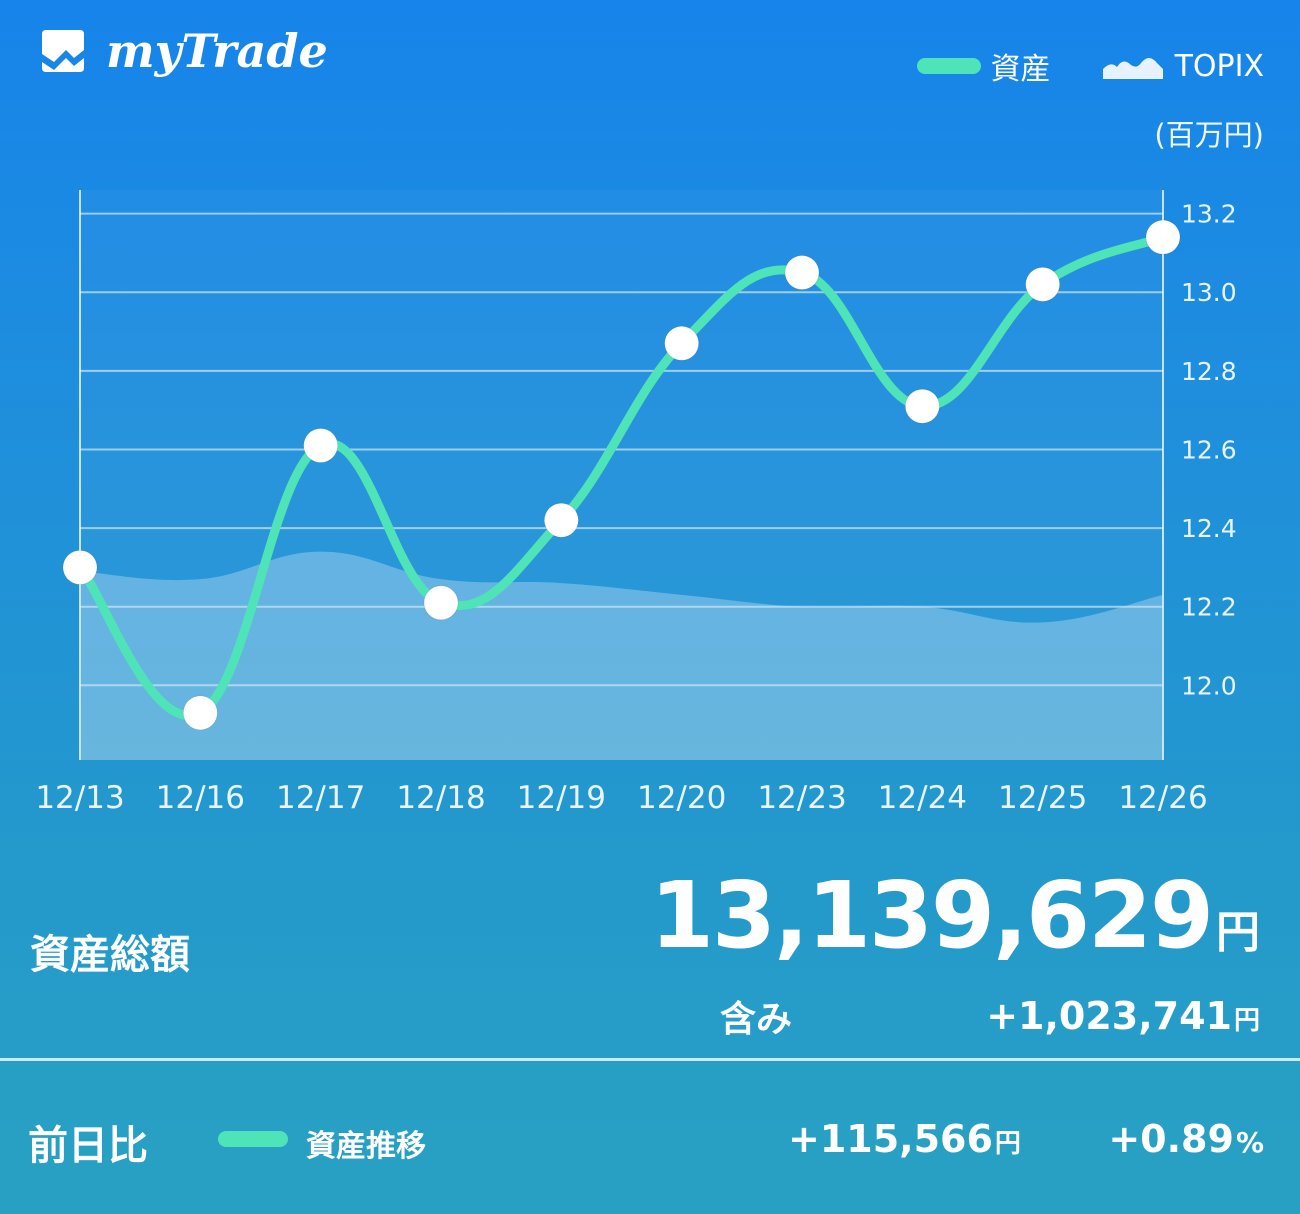 This screenshot has width=1300, height=1214. Describe the element at coordinates (681, 798) in the screenshot. I see `x-tick-label: 12/20` at that location.